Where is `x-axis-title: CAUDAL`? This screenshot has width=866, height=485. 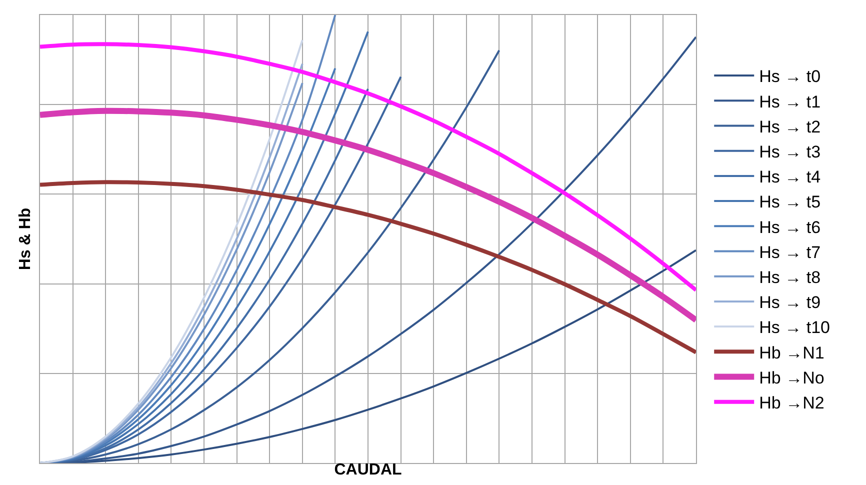
x-axis-title: CAUDAL is located at coordinates (368, 470).